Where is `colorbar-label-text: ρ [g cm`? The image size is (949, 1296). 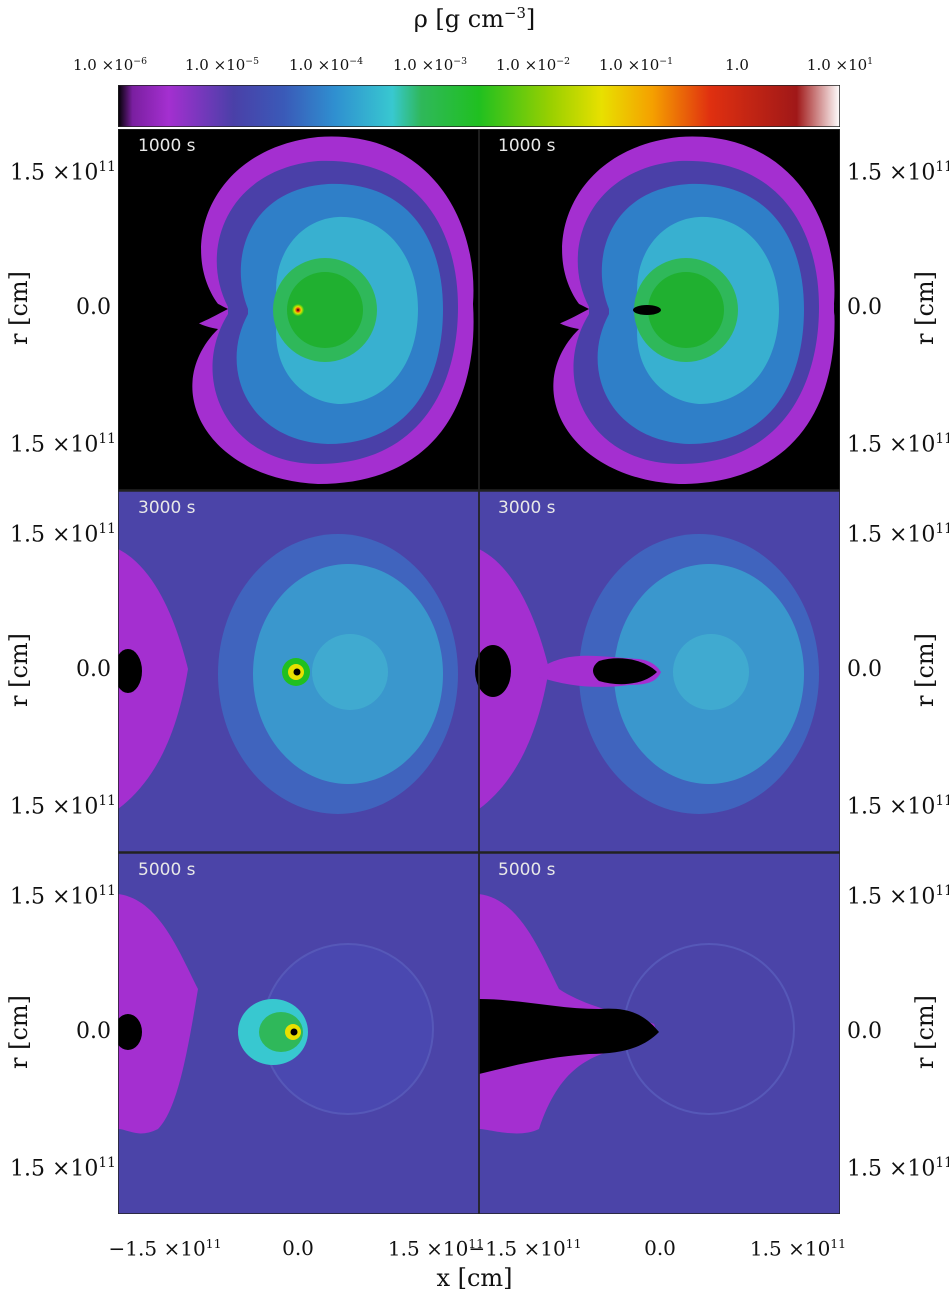 colorbar-label-text: ρ [g cm is located at coordinates (458, 19).